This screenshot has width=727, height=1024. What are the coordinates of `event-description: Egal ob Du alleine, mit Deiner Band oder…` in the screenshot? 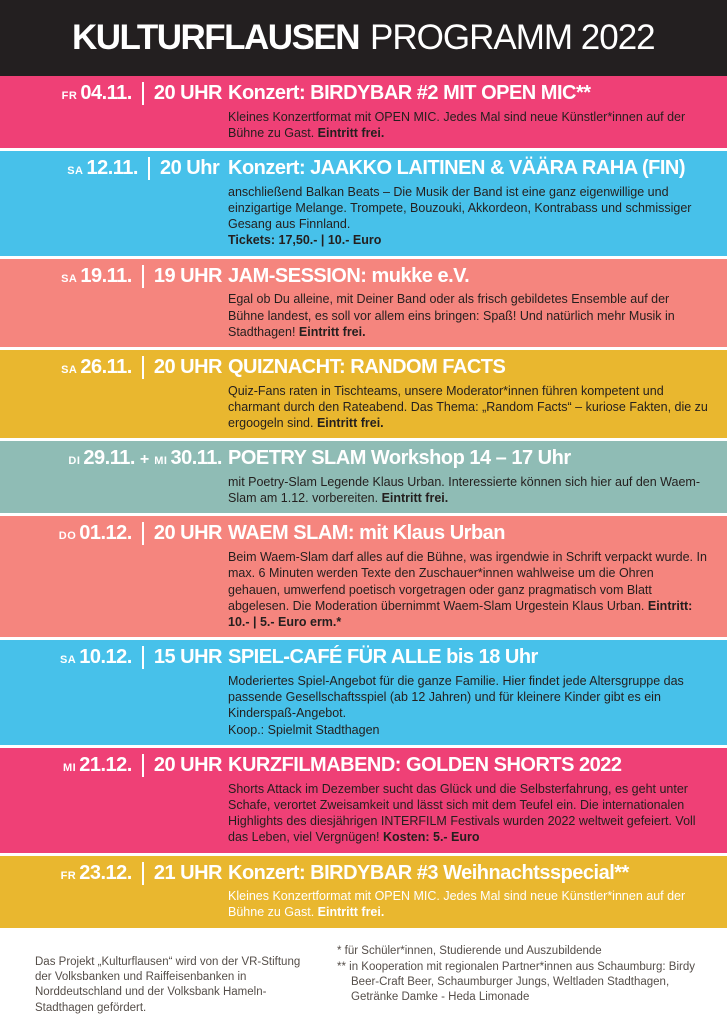 It's located at (468, 315).